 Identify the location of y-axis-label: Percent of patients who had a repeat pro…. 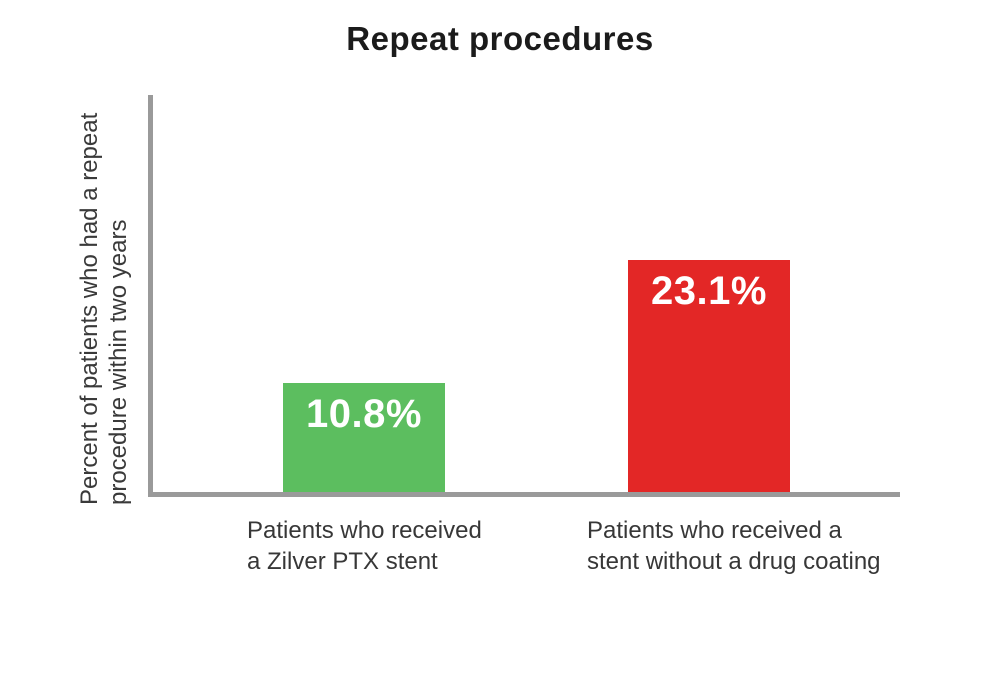
(104, 300).